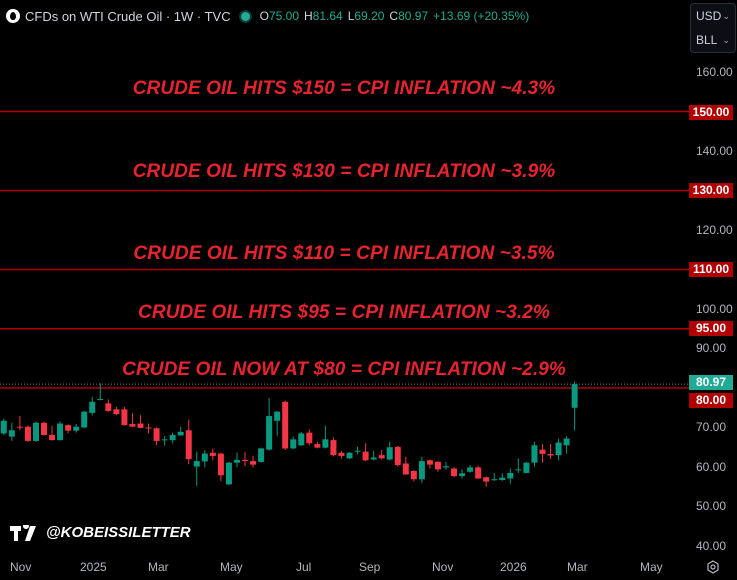 Image resolution: width=737 pixels, height=580 pixels. What do you see at coordinates (714, 230) in the screenshot?
I see `price-tick: 120.00` at bounding box center [714, 230].